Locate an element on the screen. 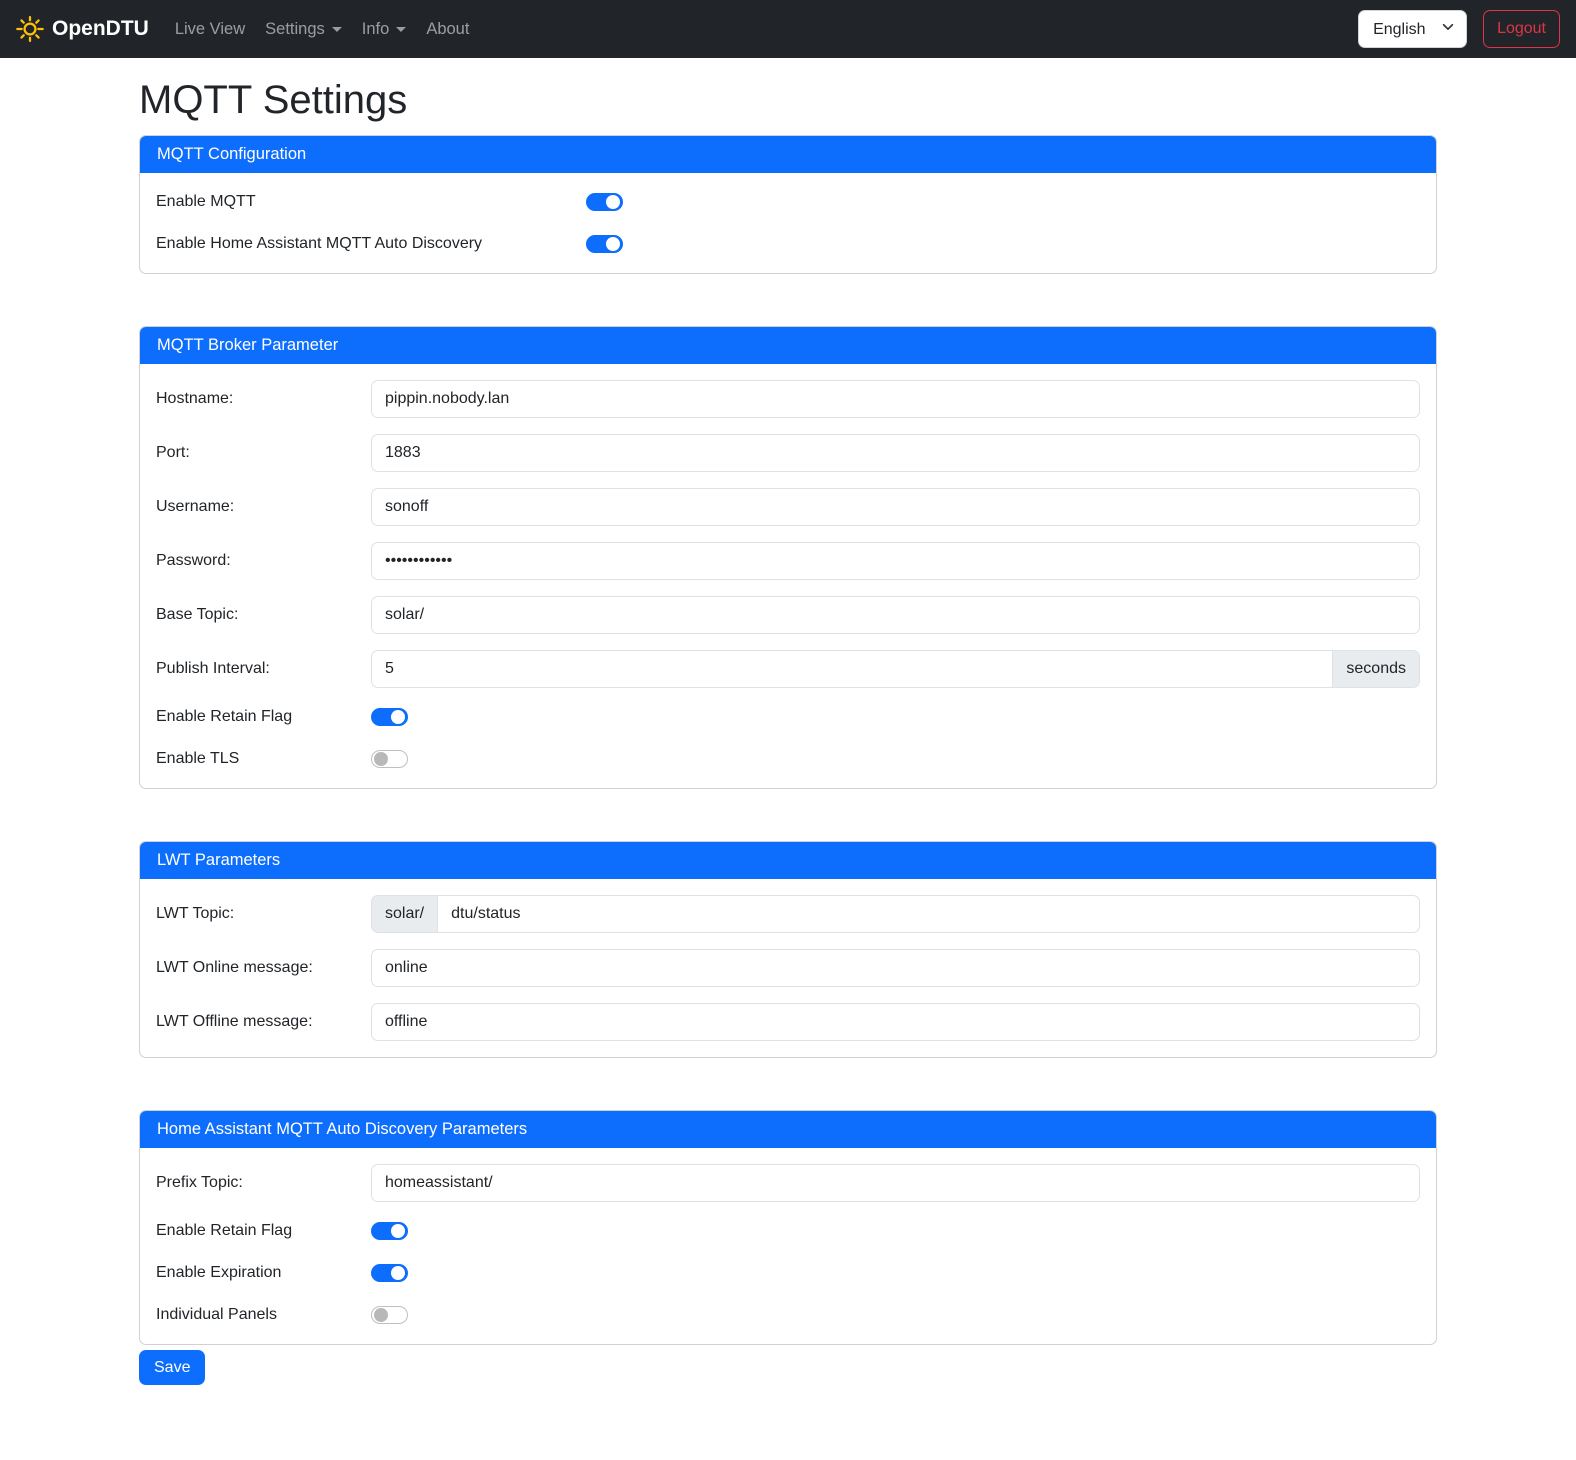 Image resolution: width=1576 pixels, height=1460 pixels. form-row-prefix-topic: Prefix Topic: is located at coordinates (788, 1183).